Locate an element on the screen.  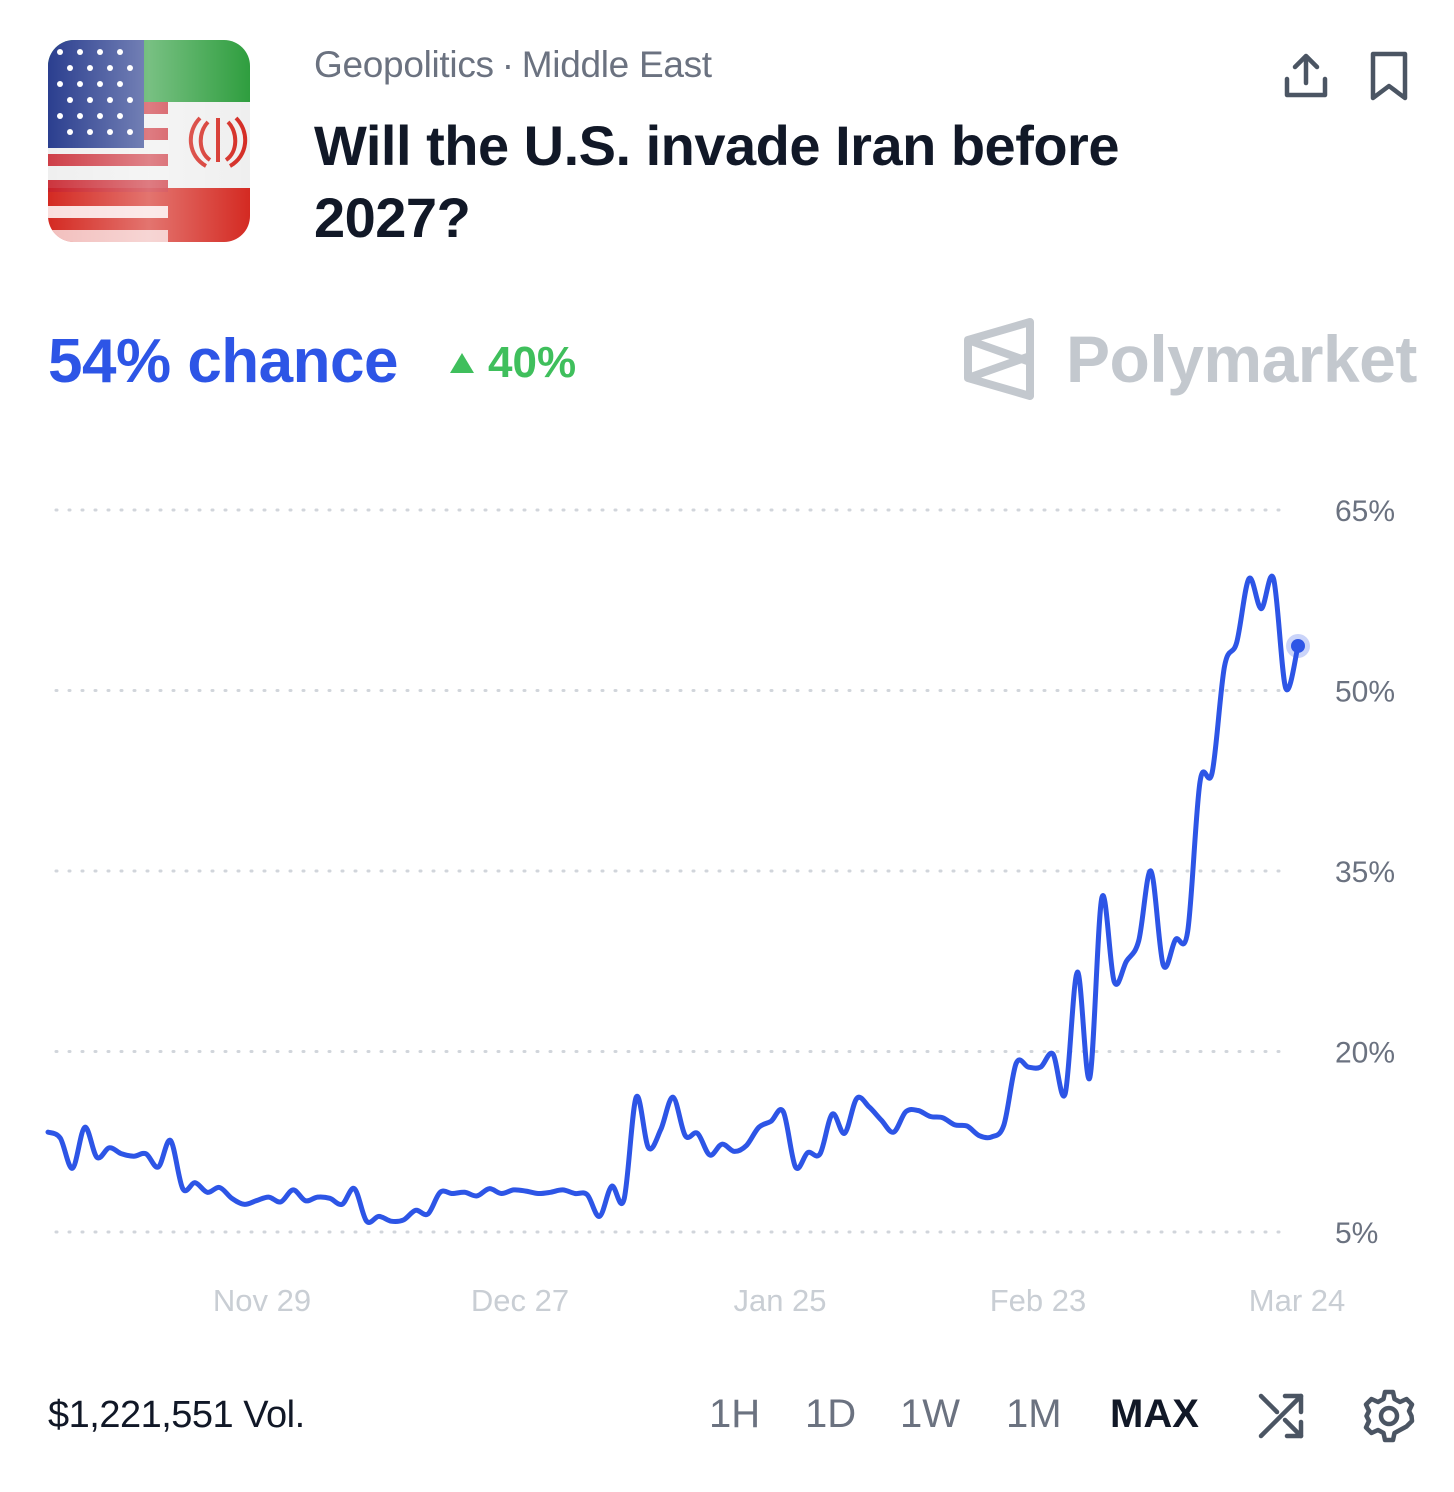
x-tick-label: Mar 24 is located at coordinates (1297, 1300).